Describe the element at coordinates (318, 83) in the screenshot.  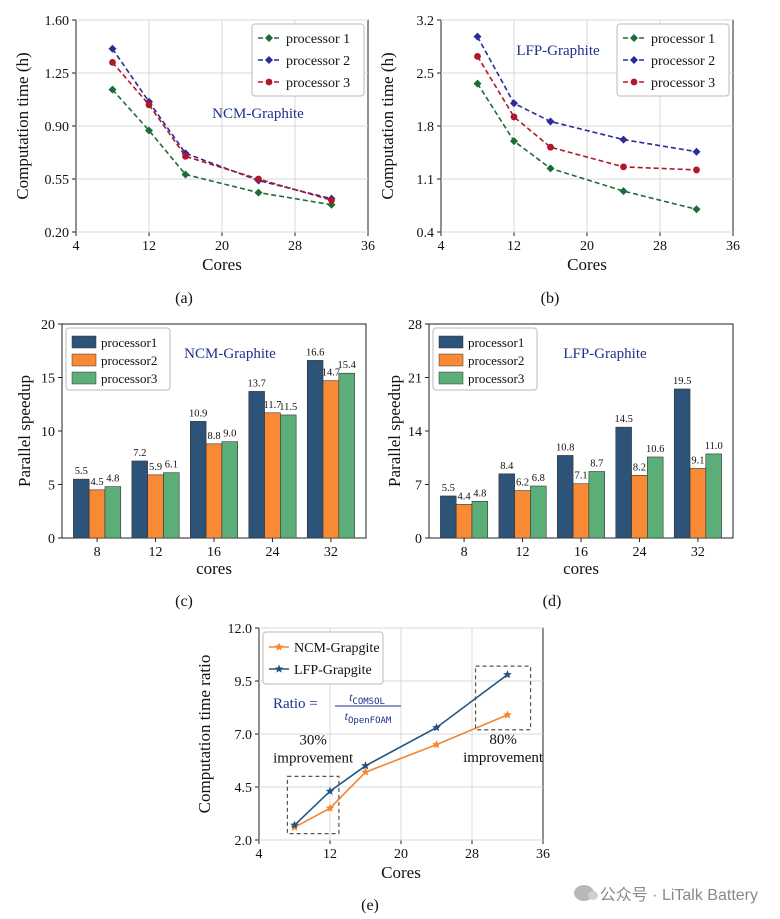
I see `legend-label: processor 3` at that location.